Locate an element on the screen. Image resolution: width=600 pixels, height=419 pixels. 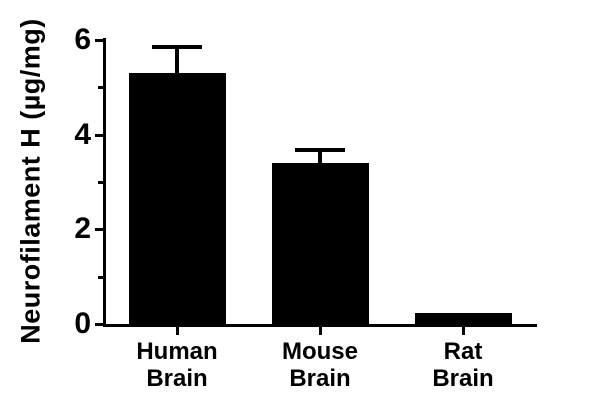
bar-mouse-brain is located at coordinates (320, 243).